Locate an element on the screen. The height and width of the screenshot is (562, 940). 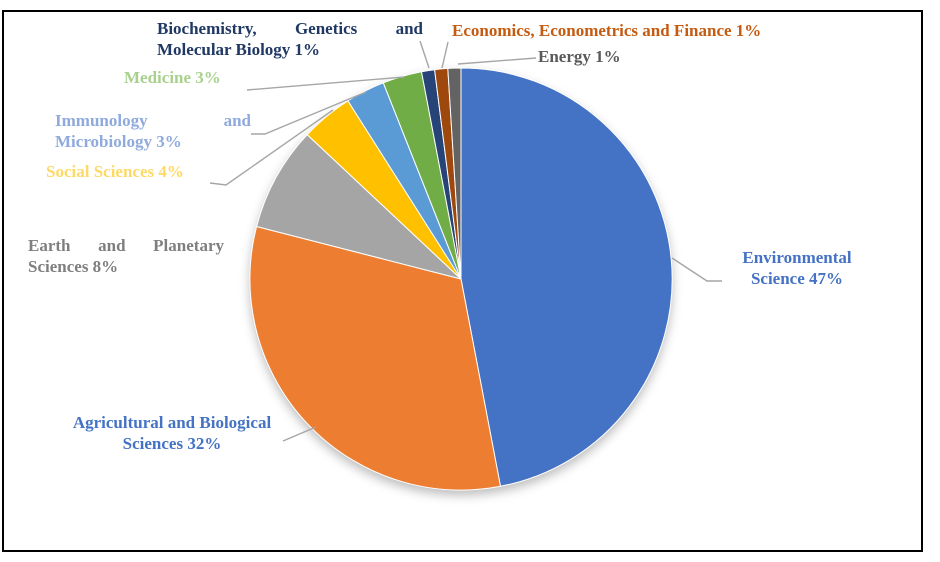
leader-line-energy is located at coordinates (497, 61).